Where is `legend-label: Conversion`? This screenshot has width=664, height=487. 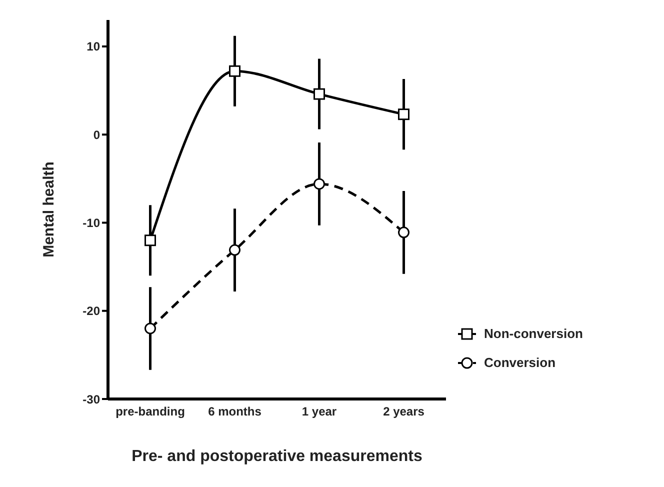
legend-label: Conversion is located at coordinates (520, 362).